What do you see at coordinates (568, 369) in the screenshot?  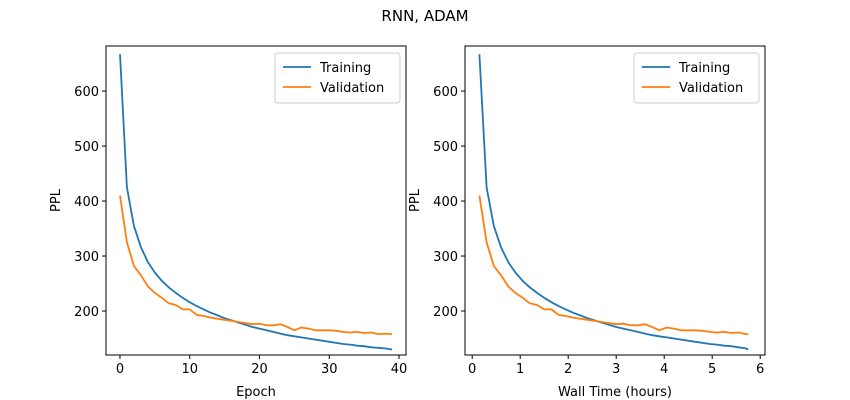 I see `x-tick-label: 2` at bounding box center [568, 369].